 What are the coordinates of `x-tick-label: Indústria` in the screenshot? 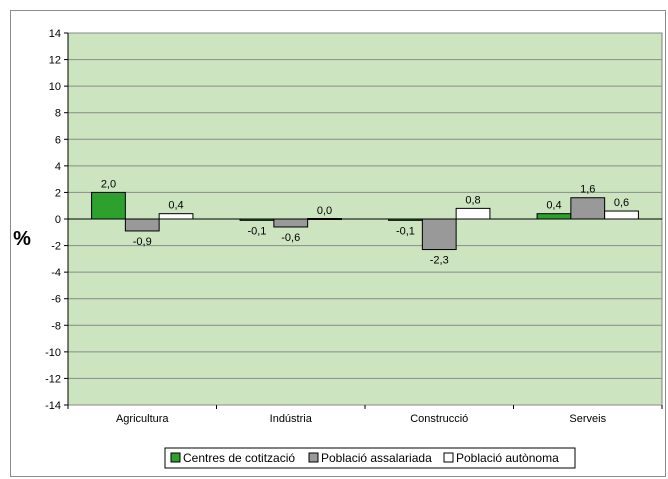 It's located at (291, 419).